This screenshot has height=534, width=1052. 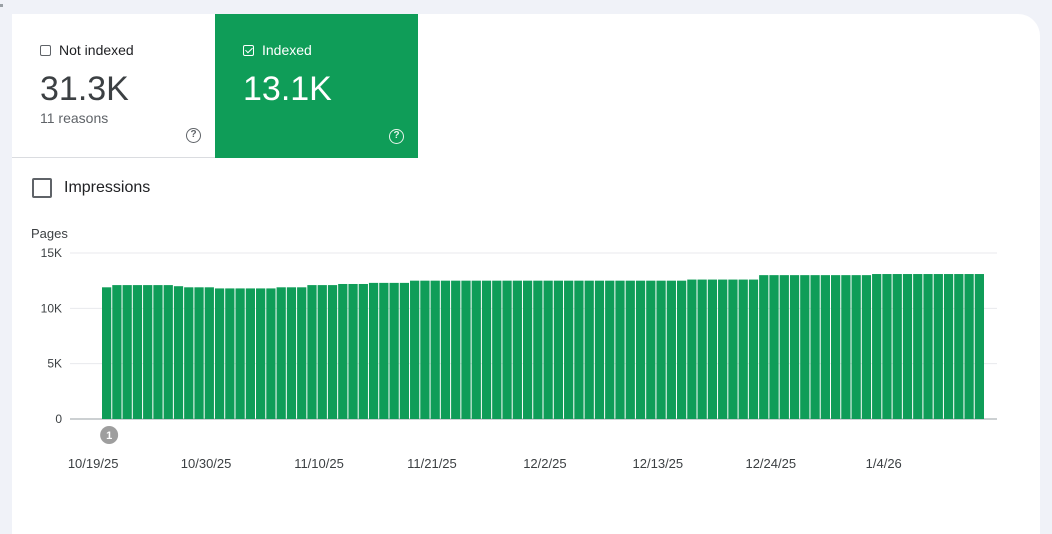 I want to click on impressions-checkbox, so click(x=42, y=188).